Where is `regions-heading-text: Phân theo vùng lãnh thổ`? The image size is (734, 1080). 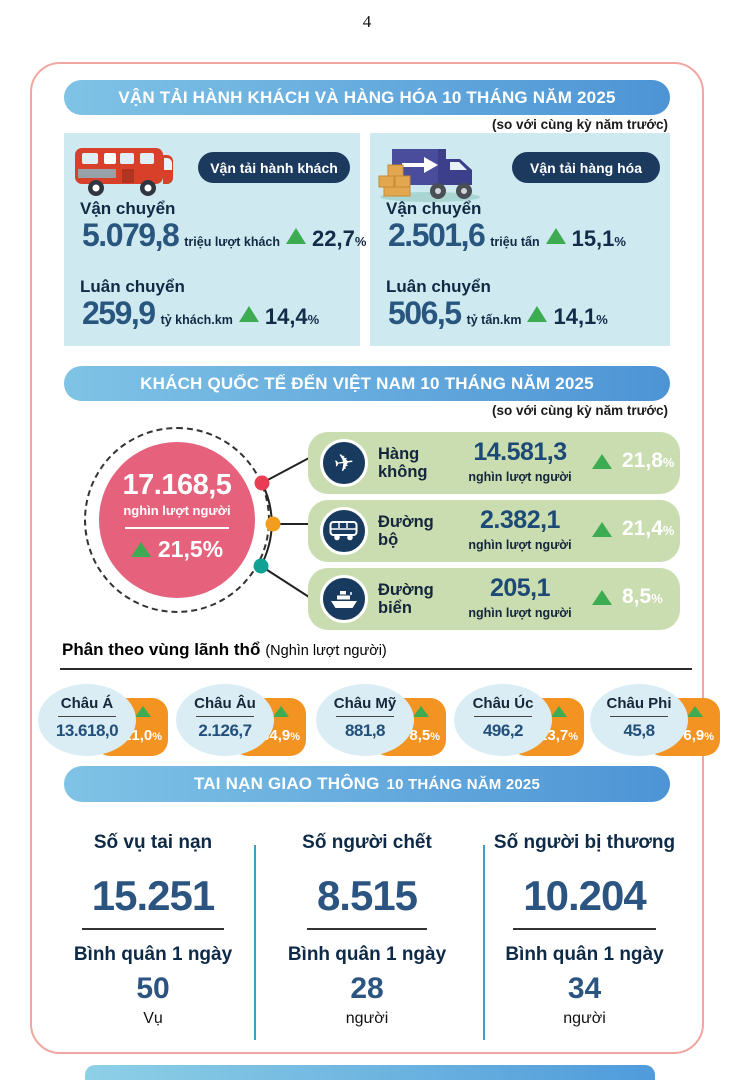
regions-heading-text: Phân theo vùng lãnh thổ is located at coordinates (161, 649).